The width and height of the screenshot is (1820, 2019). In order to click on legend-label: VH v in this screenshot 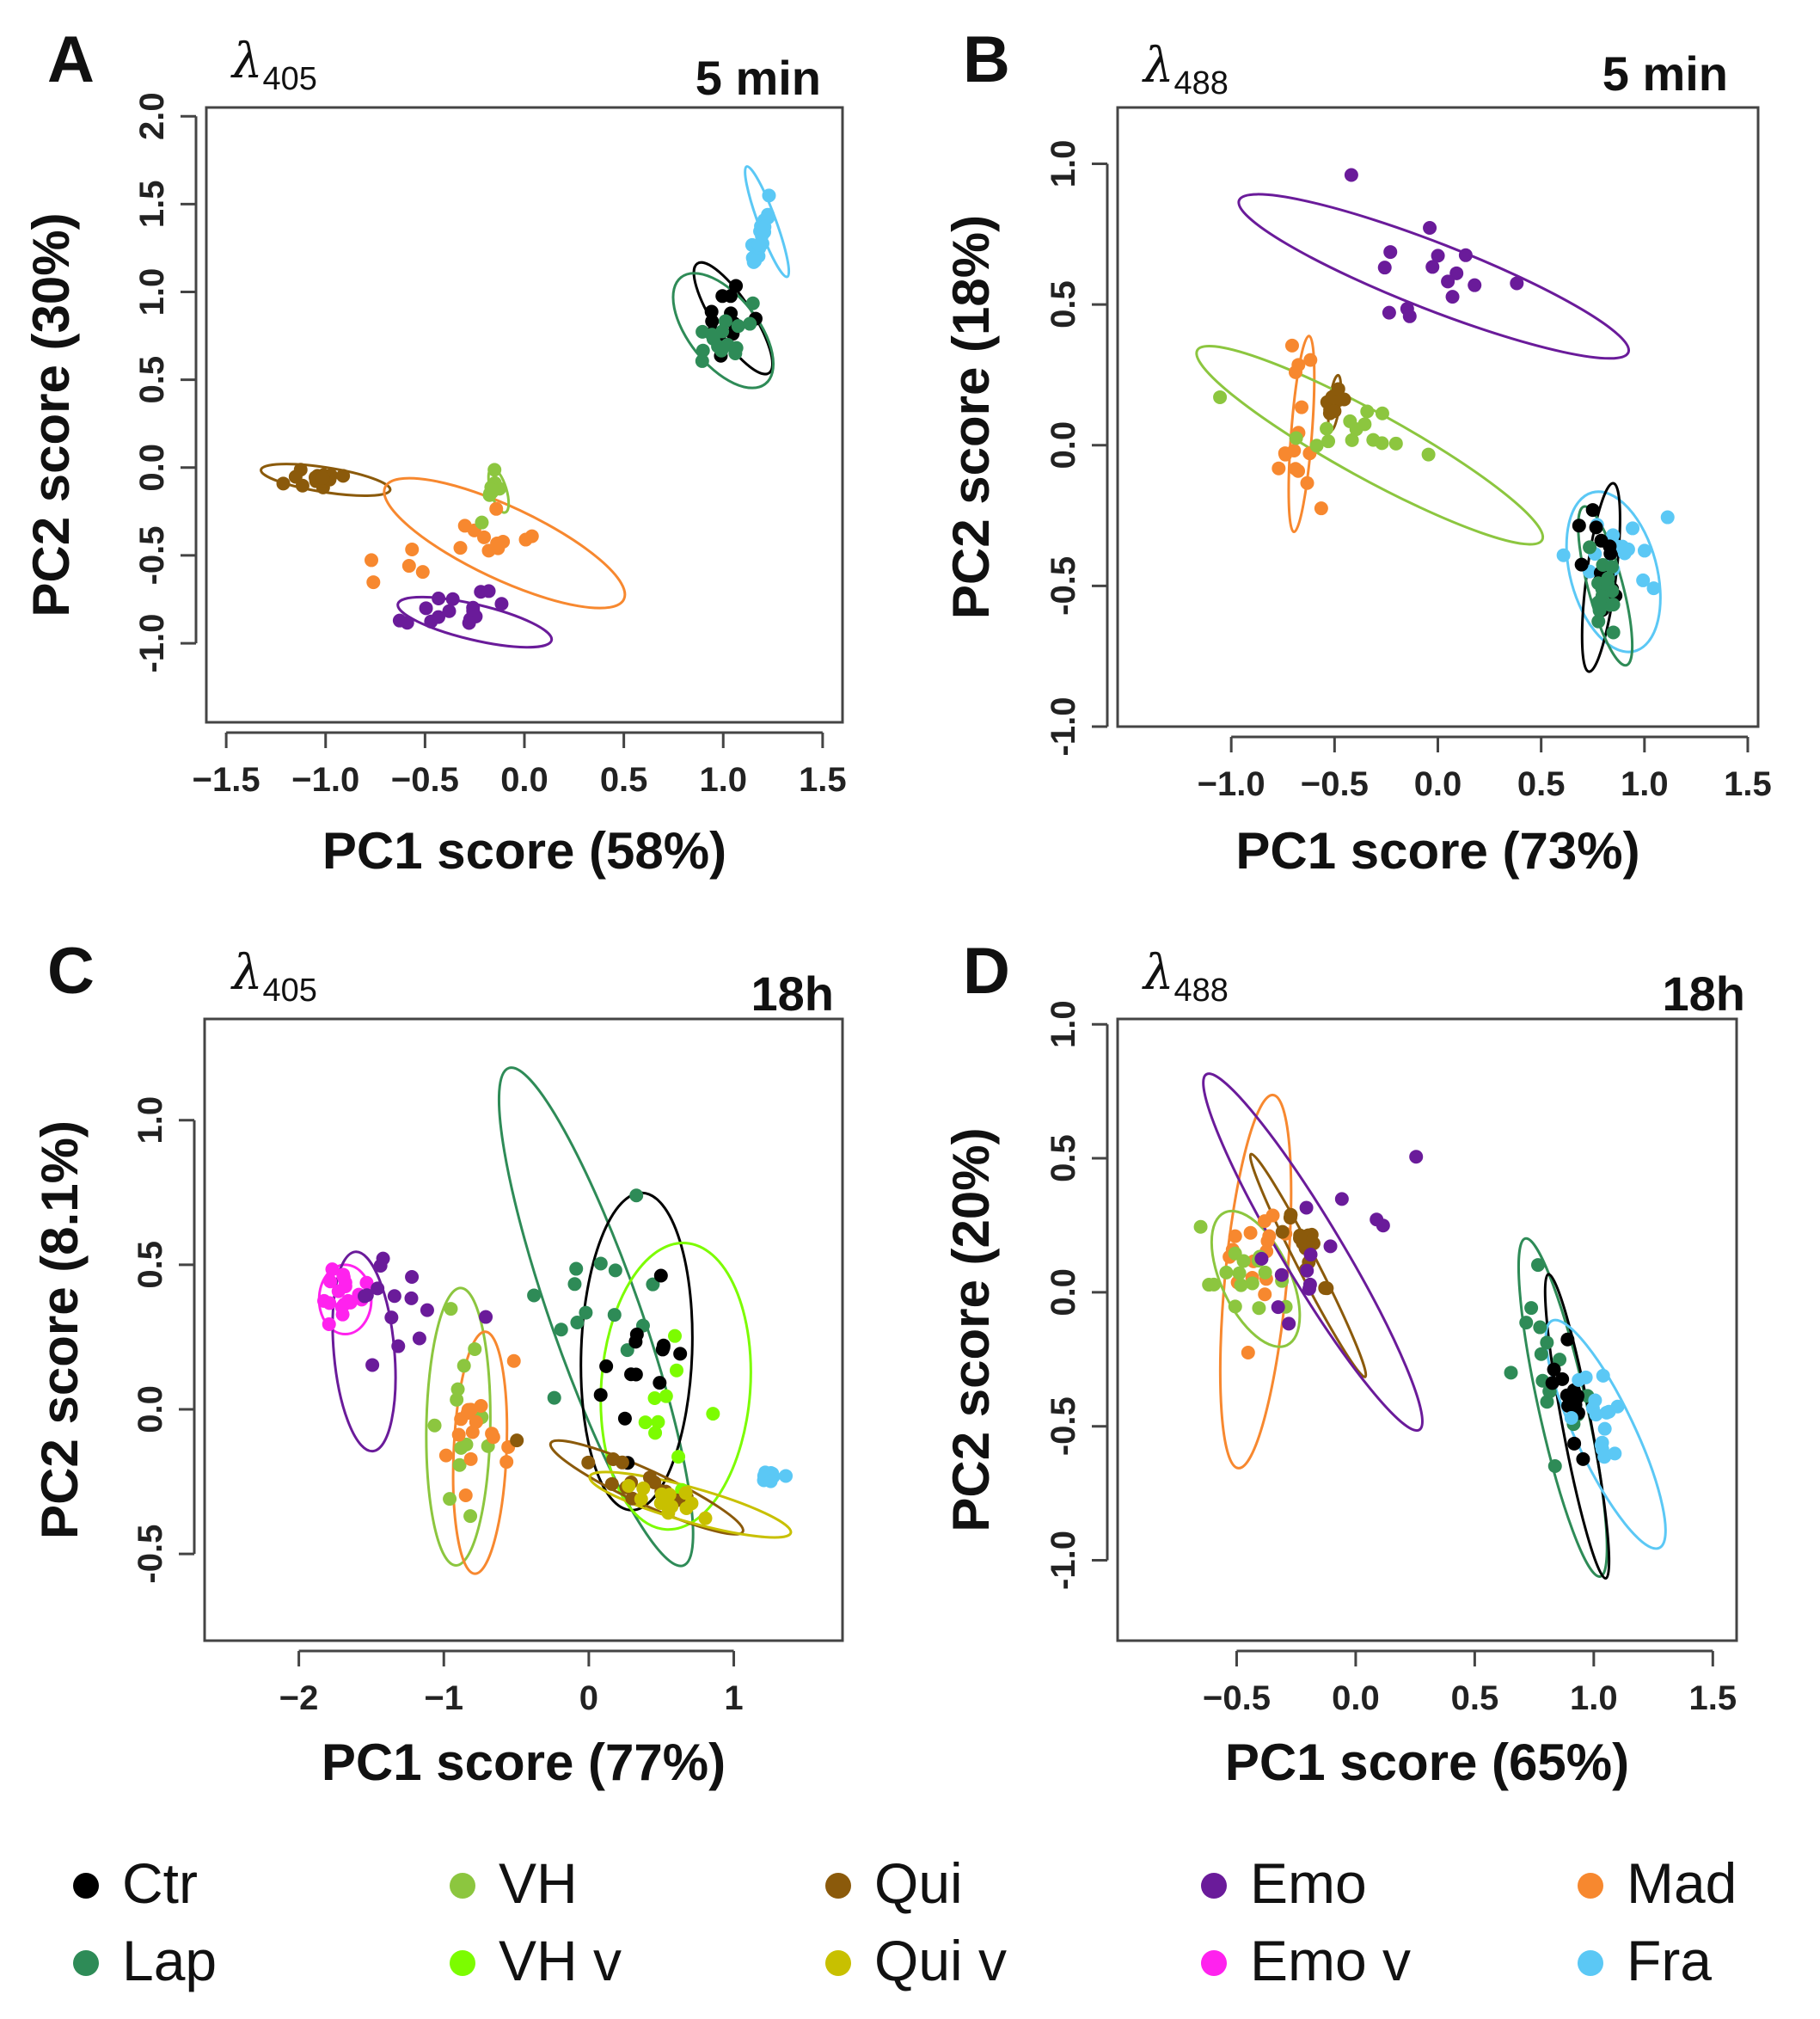, I will do `click(560, 1961)`.